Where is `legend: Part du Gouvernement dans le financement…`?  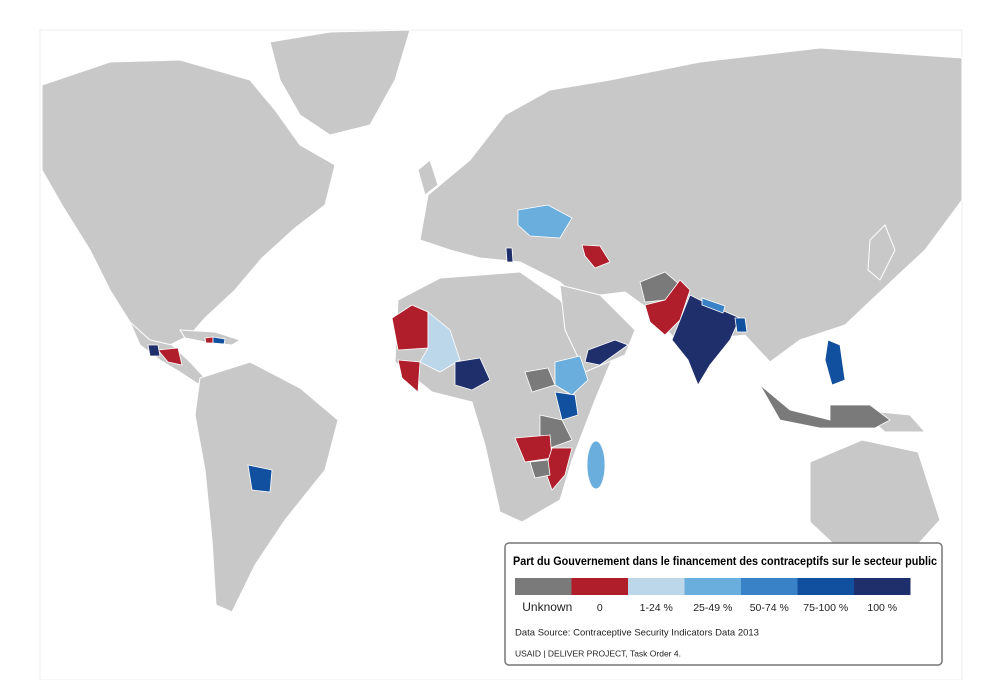
legend: Part du Gouvernement dans le financement… is located at coordinates (723, 604).